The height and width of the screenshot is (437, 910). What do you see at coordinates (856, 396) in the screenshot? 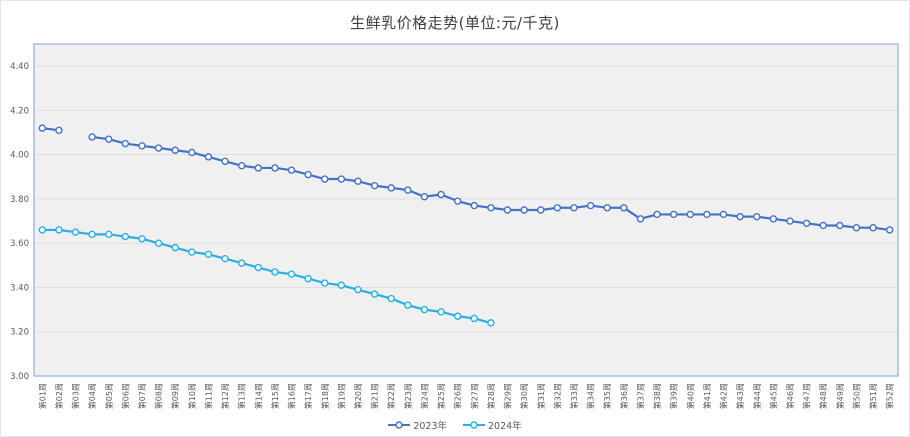
I see `x-axis-label: 第50周` at bounding box center [856, 396].